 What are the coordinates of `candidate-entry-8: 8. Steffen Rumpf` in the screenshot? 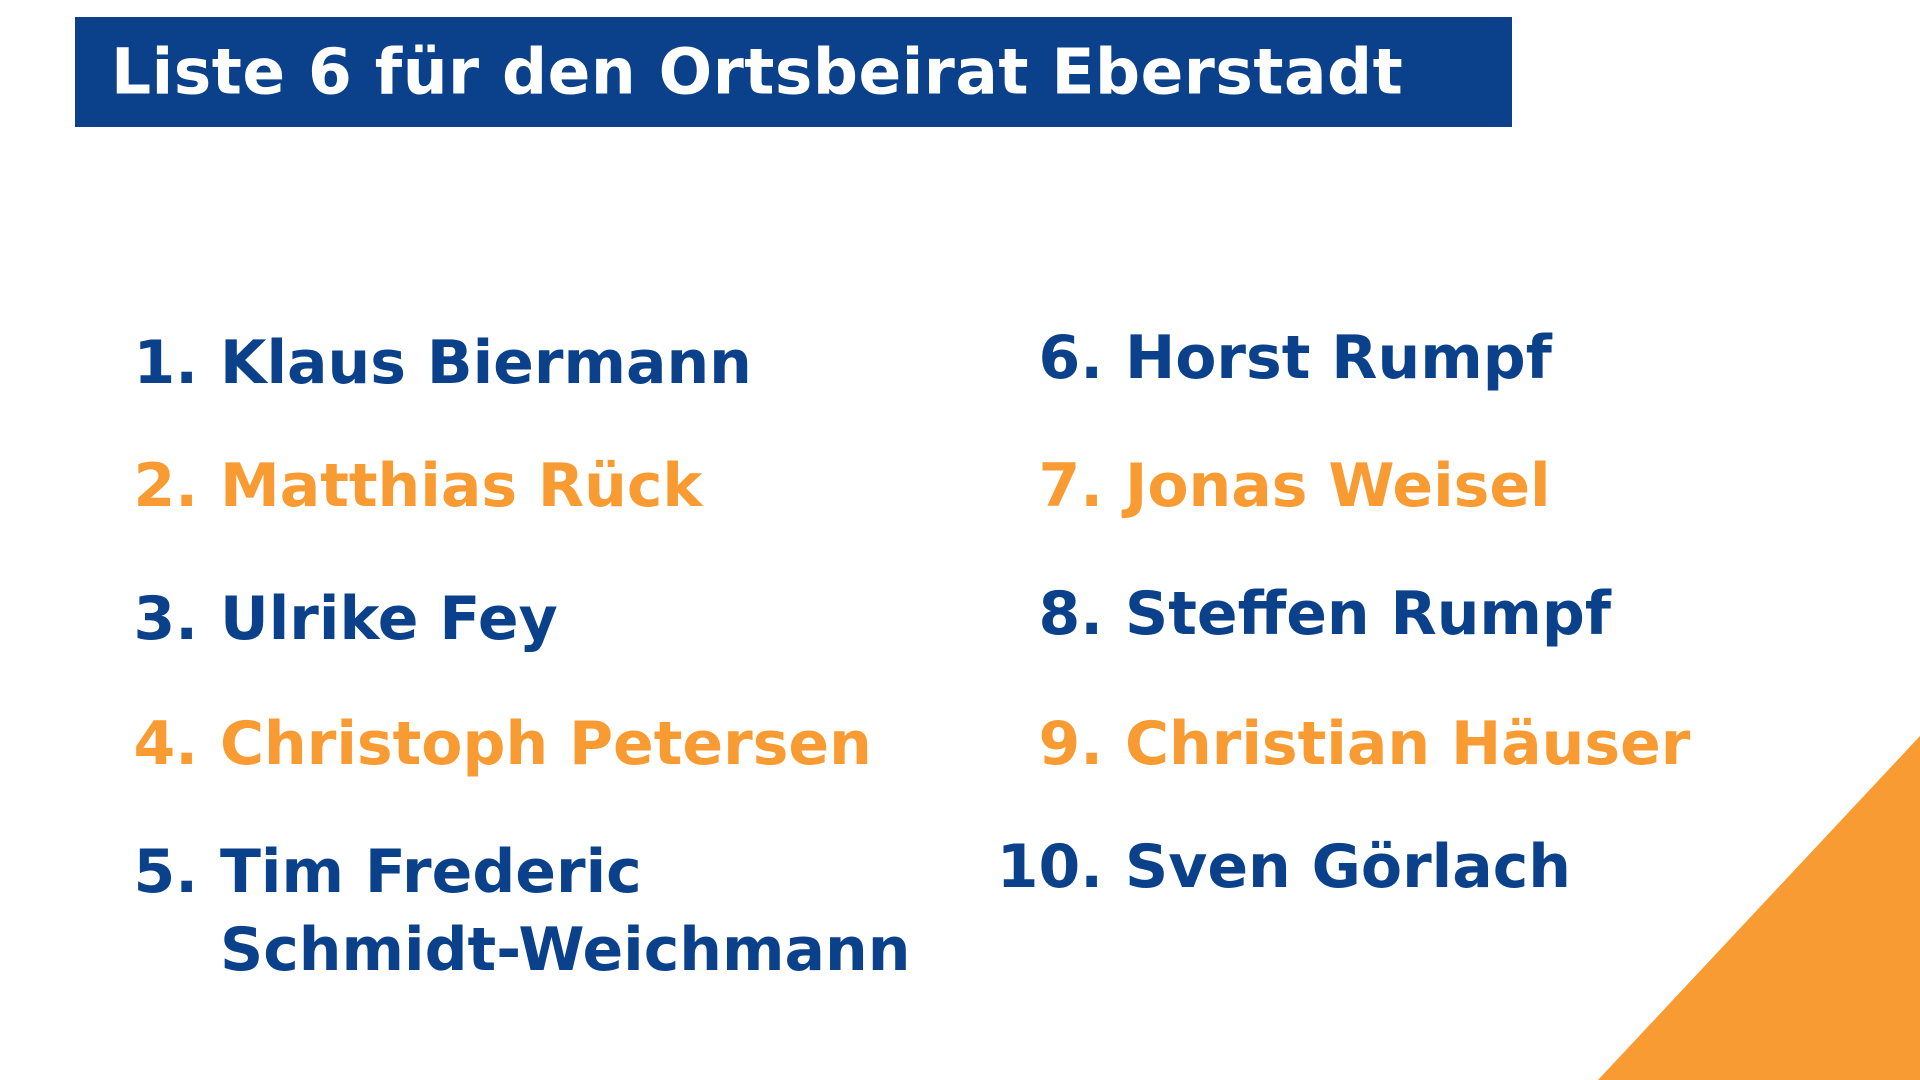 It's located at (1324, 614).